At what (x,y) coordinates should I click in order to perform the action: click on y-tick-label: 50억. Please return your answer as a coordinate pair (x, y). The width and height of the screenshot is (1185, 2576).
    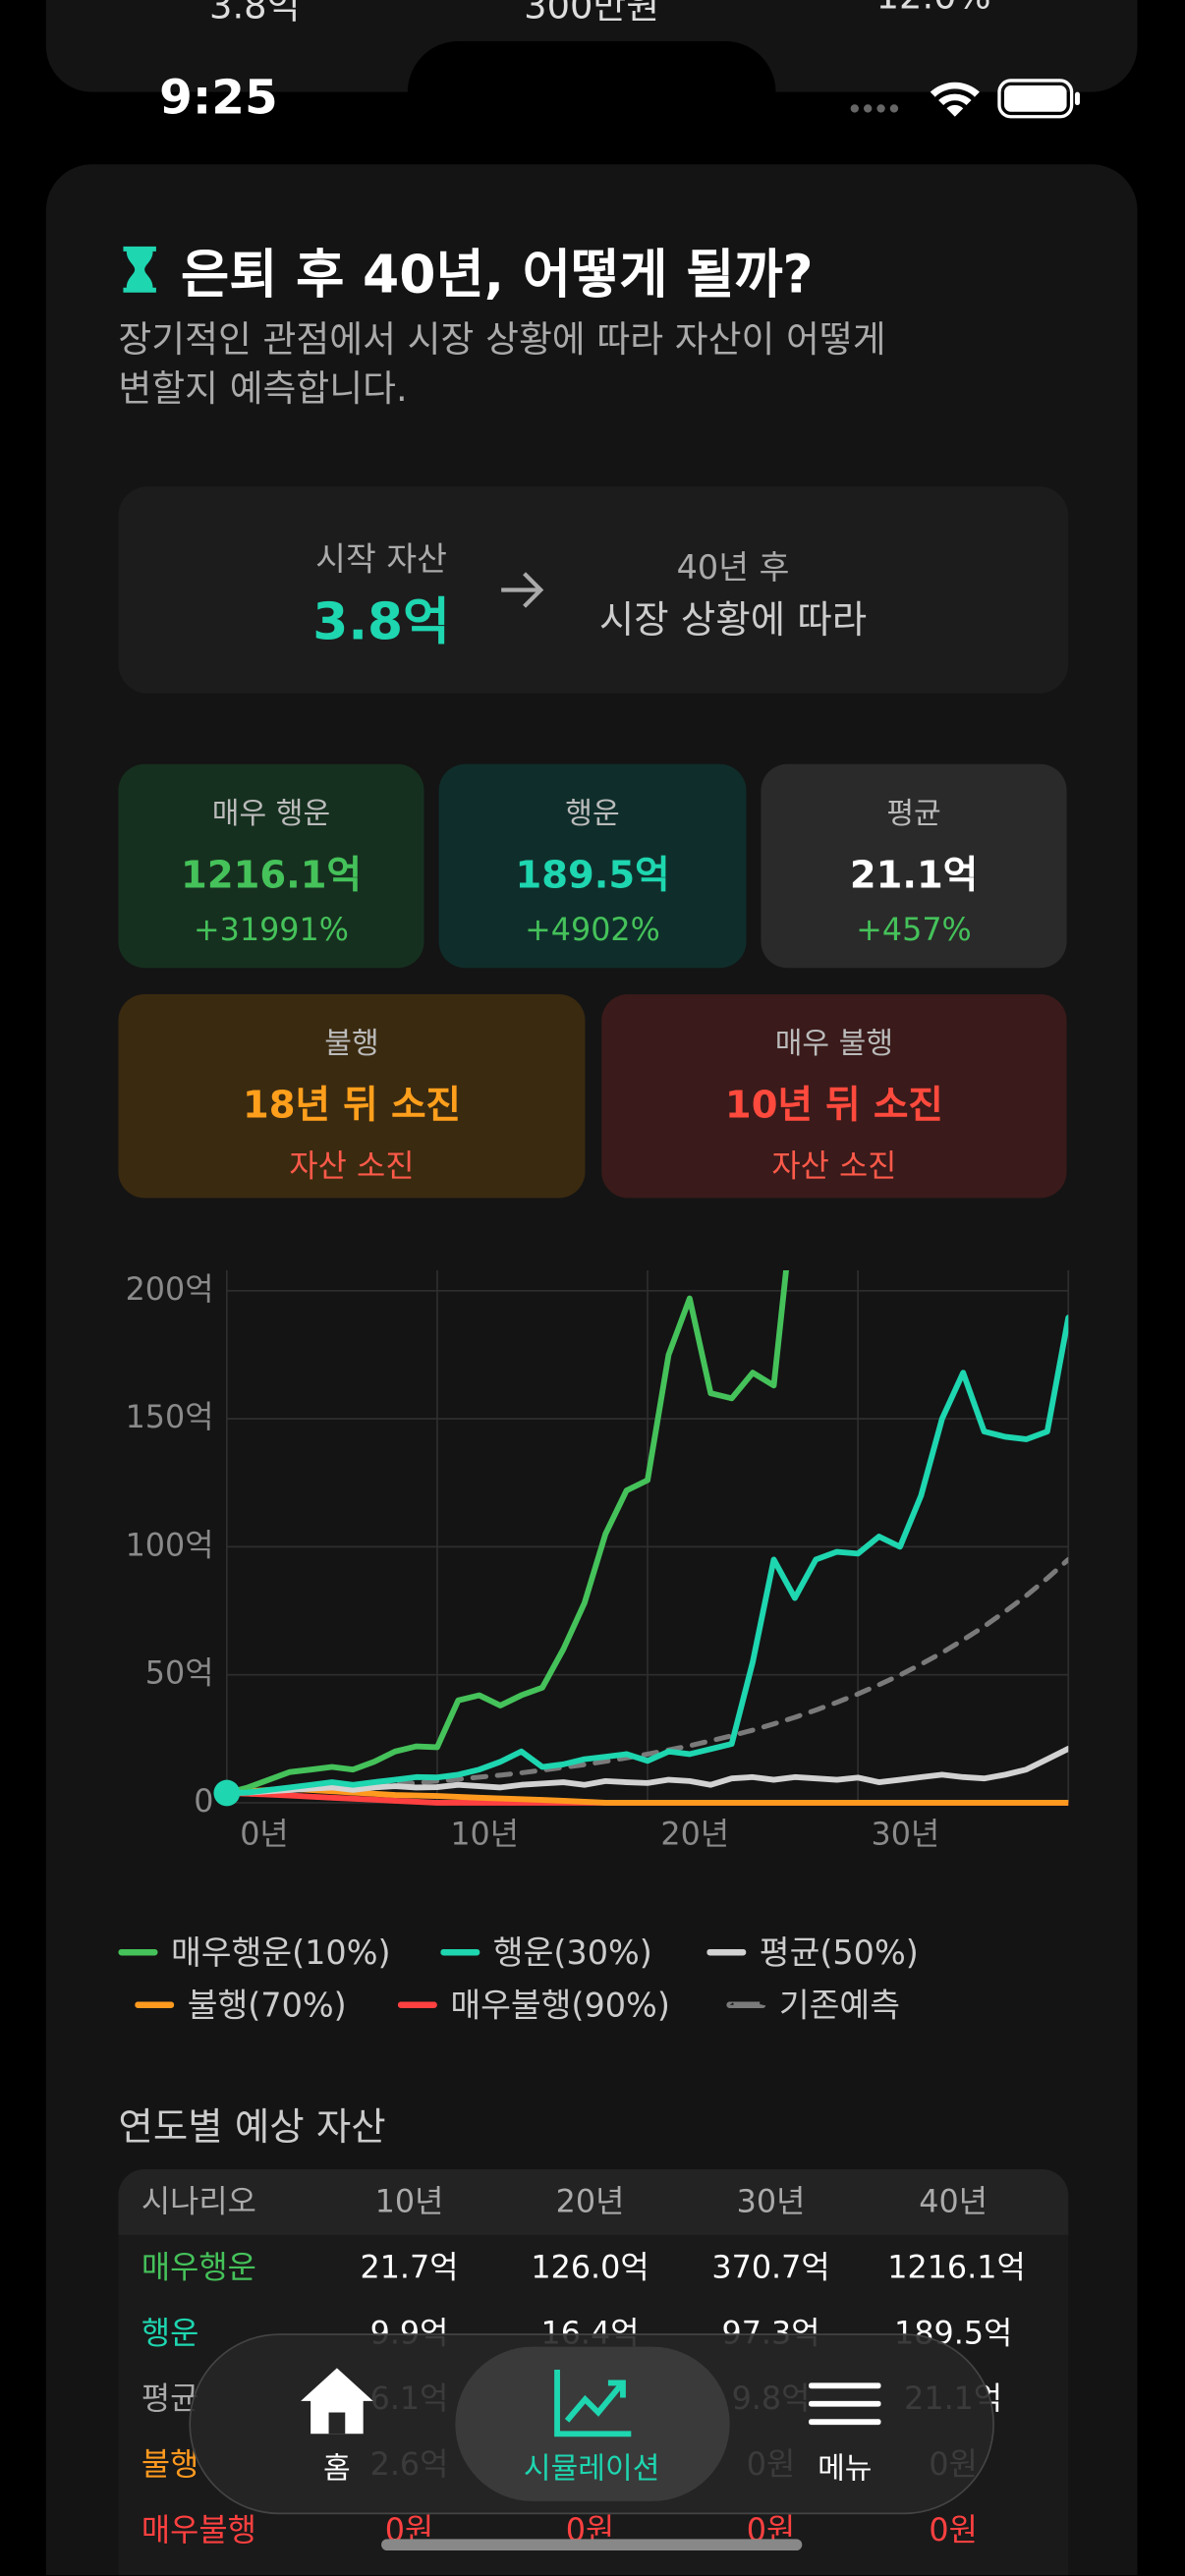
    Looking at the image, I should click on (180, 1674).